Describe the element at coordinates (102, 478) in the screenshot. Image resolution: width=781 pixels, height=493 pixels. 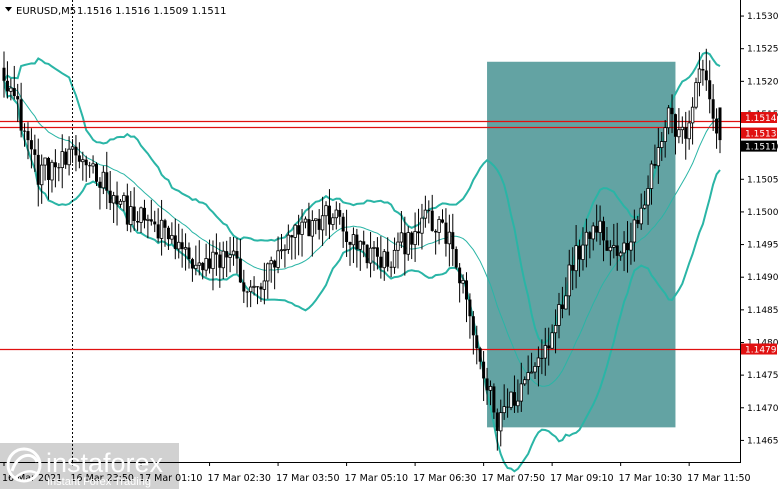
I see `time-tick-label: 16 Mar 23:50` at that location.